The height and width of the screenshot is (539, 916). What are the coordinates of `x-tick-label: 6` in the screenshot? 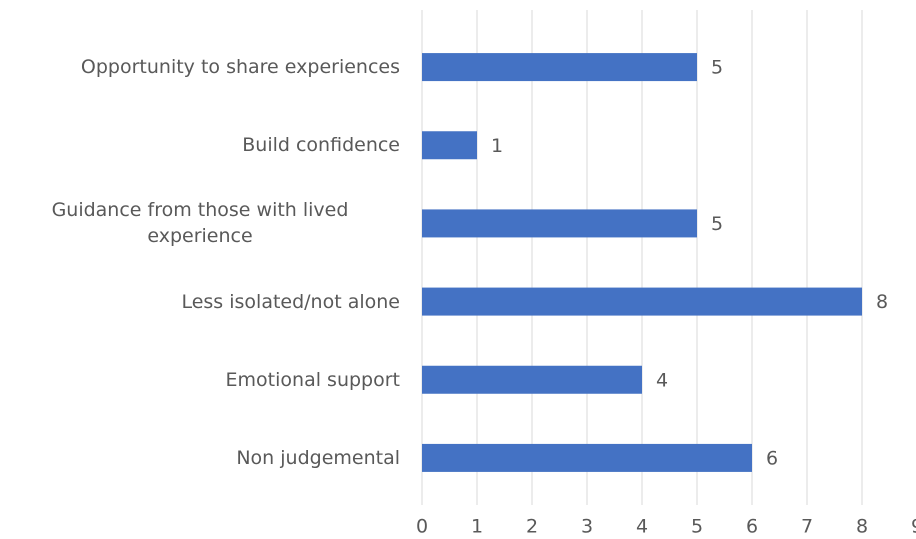 It's located at (752, 527).